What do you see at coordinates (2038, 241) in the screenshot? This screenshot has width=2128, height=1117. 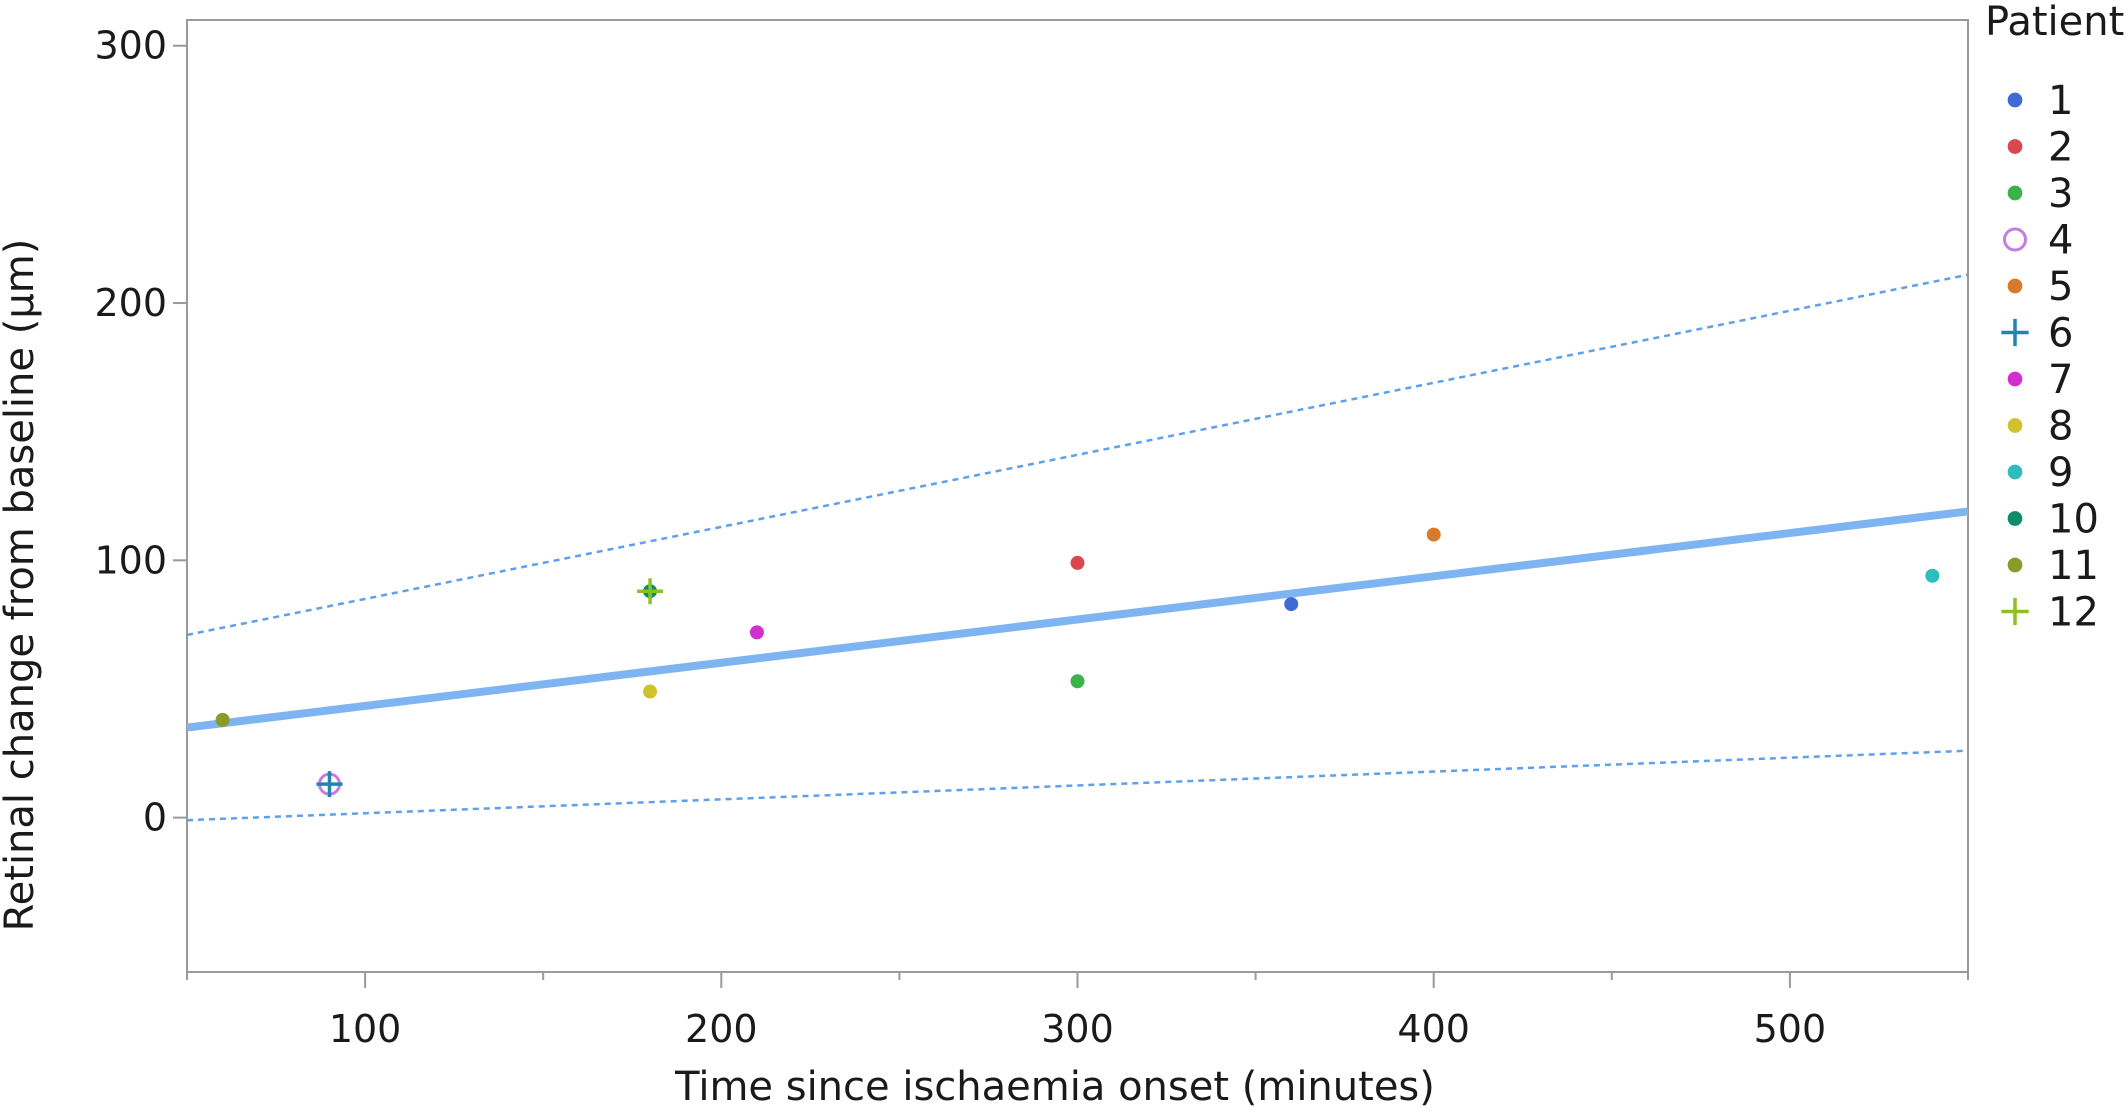 I see `legend-item-4: 4` at bounding box center [2038, 241].